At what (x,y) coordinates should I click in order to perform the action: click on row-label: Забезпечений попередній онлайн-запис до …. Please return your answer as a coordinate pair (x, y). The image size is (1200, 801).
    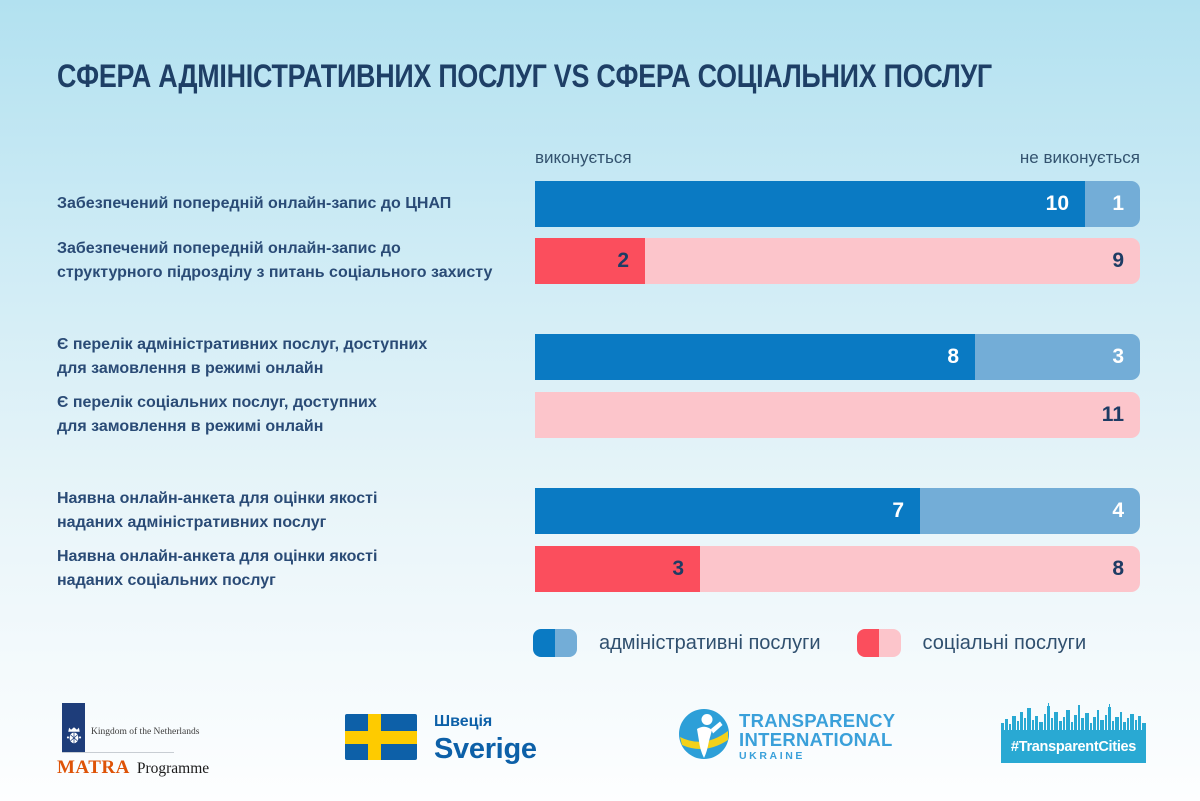
    Looking at the image, I should click on (254, 203).